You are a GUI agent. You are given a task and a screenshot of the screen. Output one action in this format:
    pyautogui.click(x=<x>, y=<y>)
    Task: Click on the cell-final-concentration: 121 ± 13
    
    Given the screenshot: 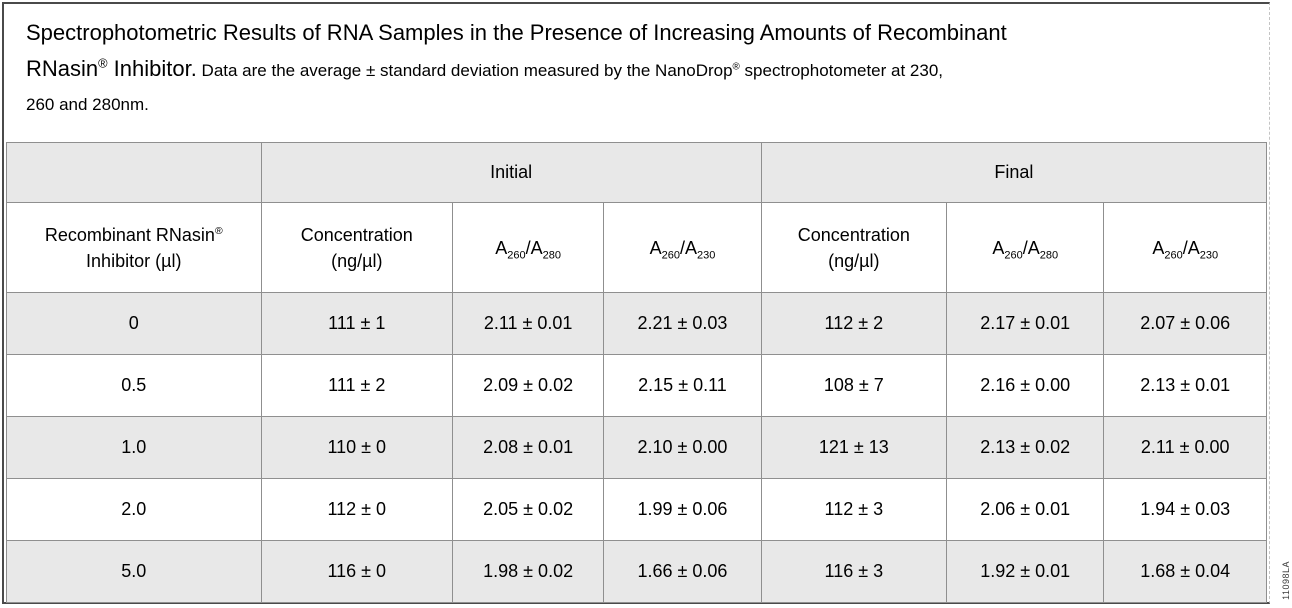 What is the action you would take?
    pyautogui.click(x=853, y=447)
    